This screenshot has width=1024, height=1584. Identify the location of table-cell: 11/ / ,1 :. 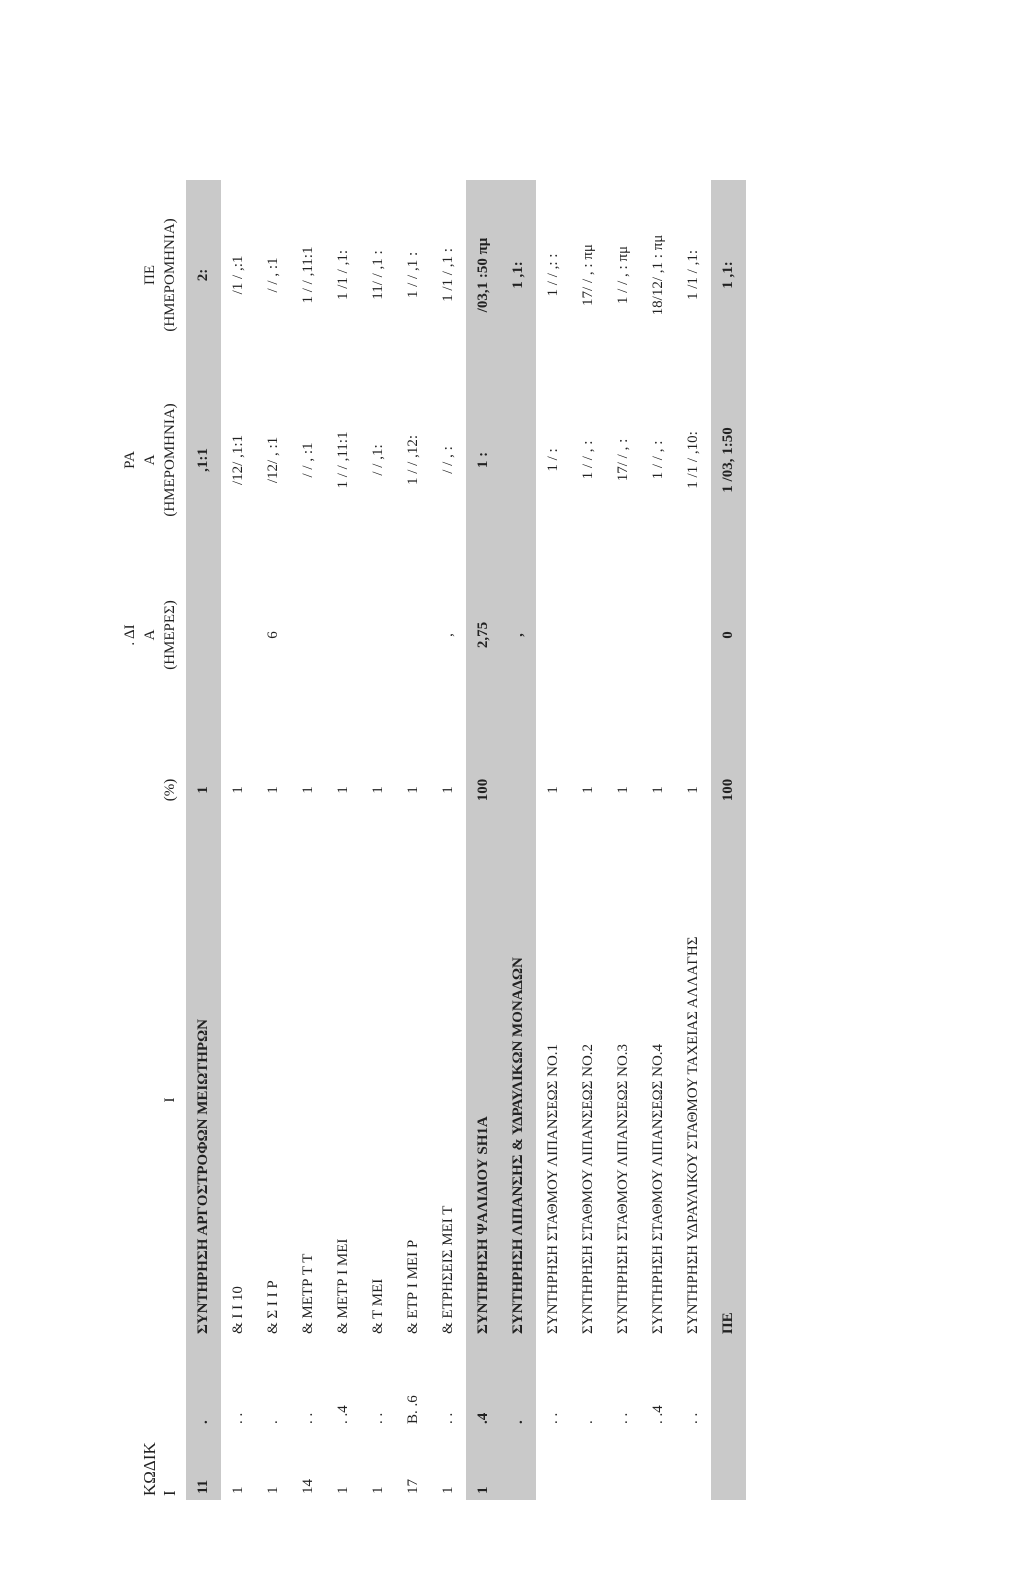
(378, 275).